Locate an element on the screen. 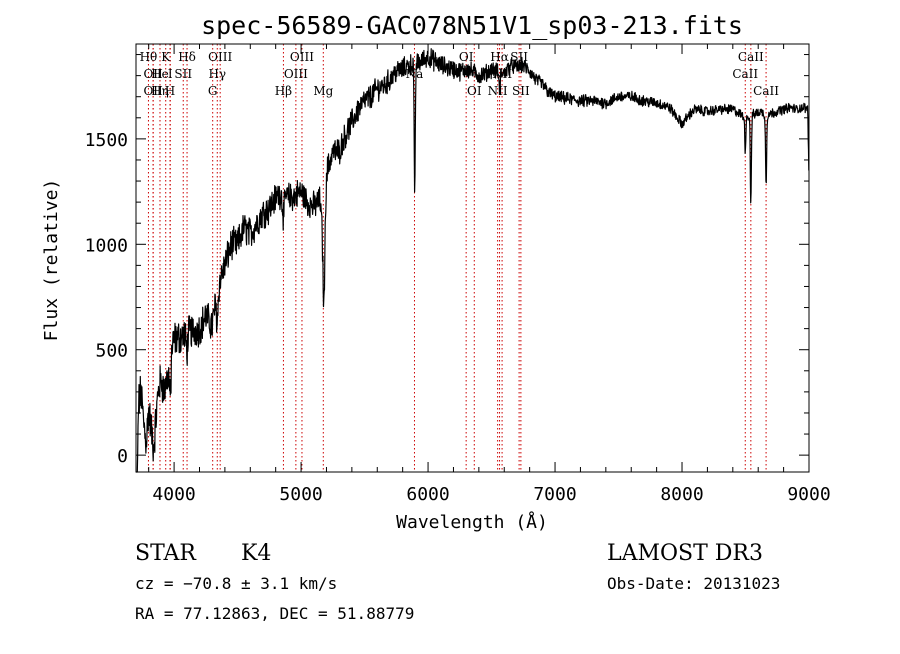  redshift-readout: cz = −70.8 ± 3.1 km/s is located at coordinates (236, 583).